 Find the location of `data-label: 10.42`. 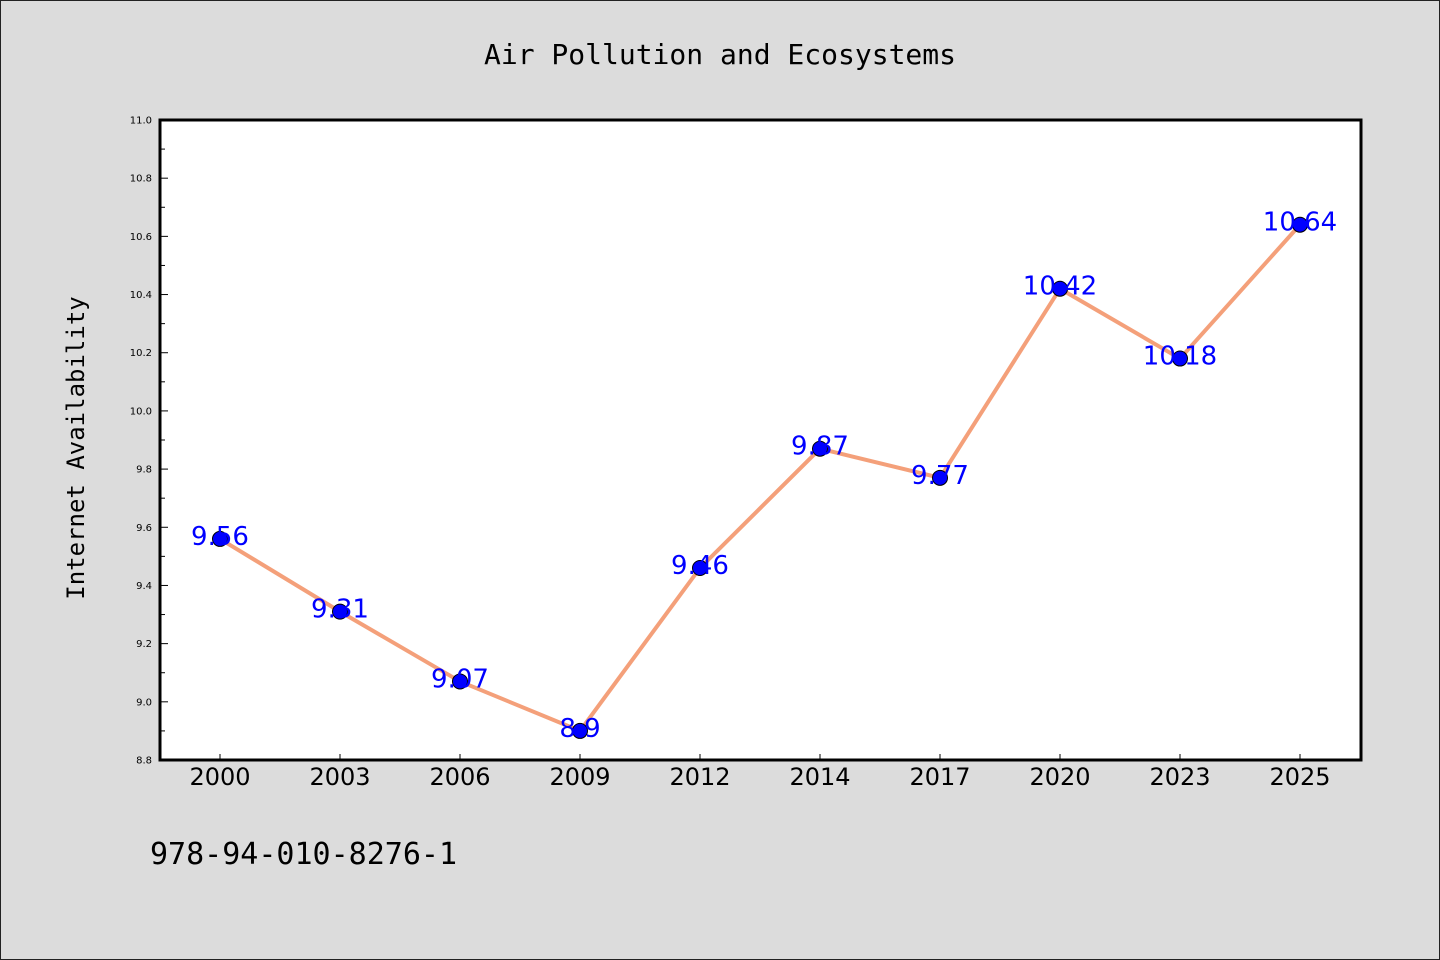

data-label: 10.42 is located at coordinates (1060, 287).